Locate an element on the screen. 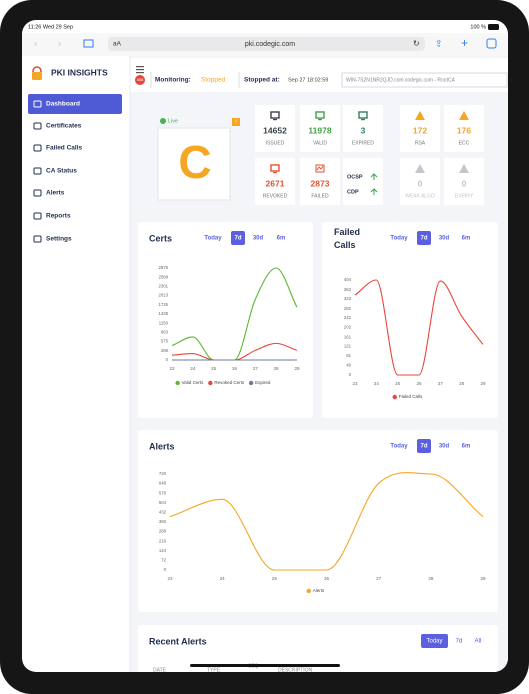  chart-card is located at coordinates (410, 320).